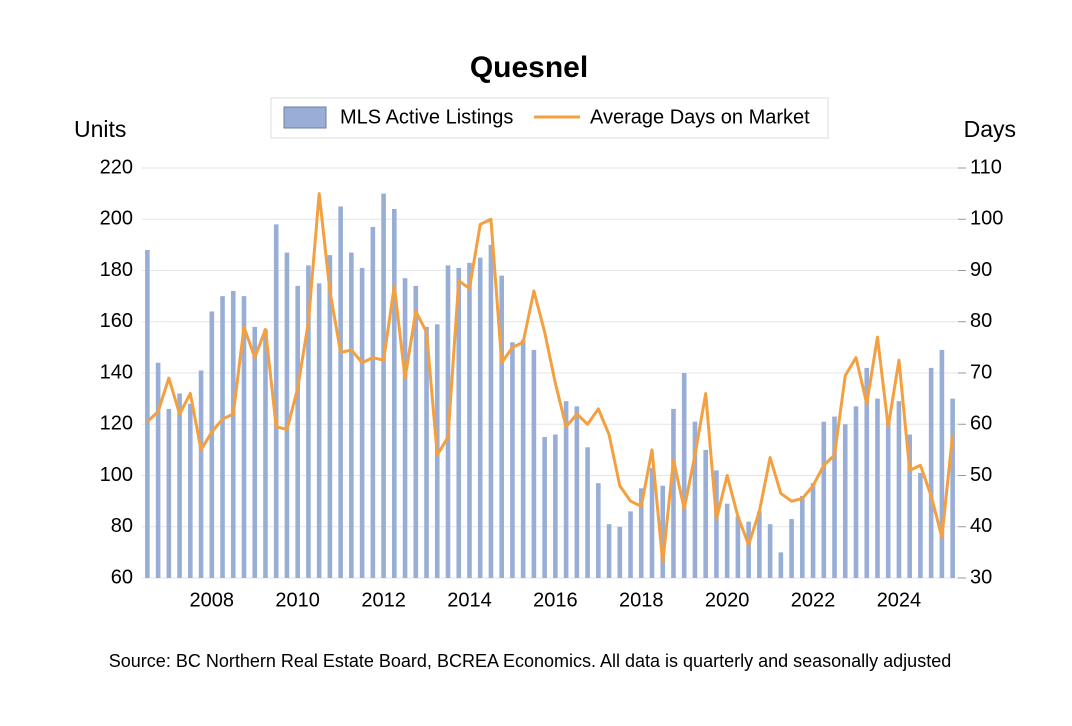  I want to click on y2-axis-title: Days, so click(990, 129).